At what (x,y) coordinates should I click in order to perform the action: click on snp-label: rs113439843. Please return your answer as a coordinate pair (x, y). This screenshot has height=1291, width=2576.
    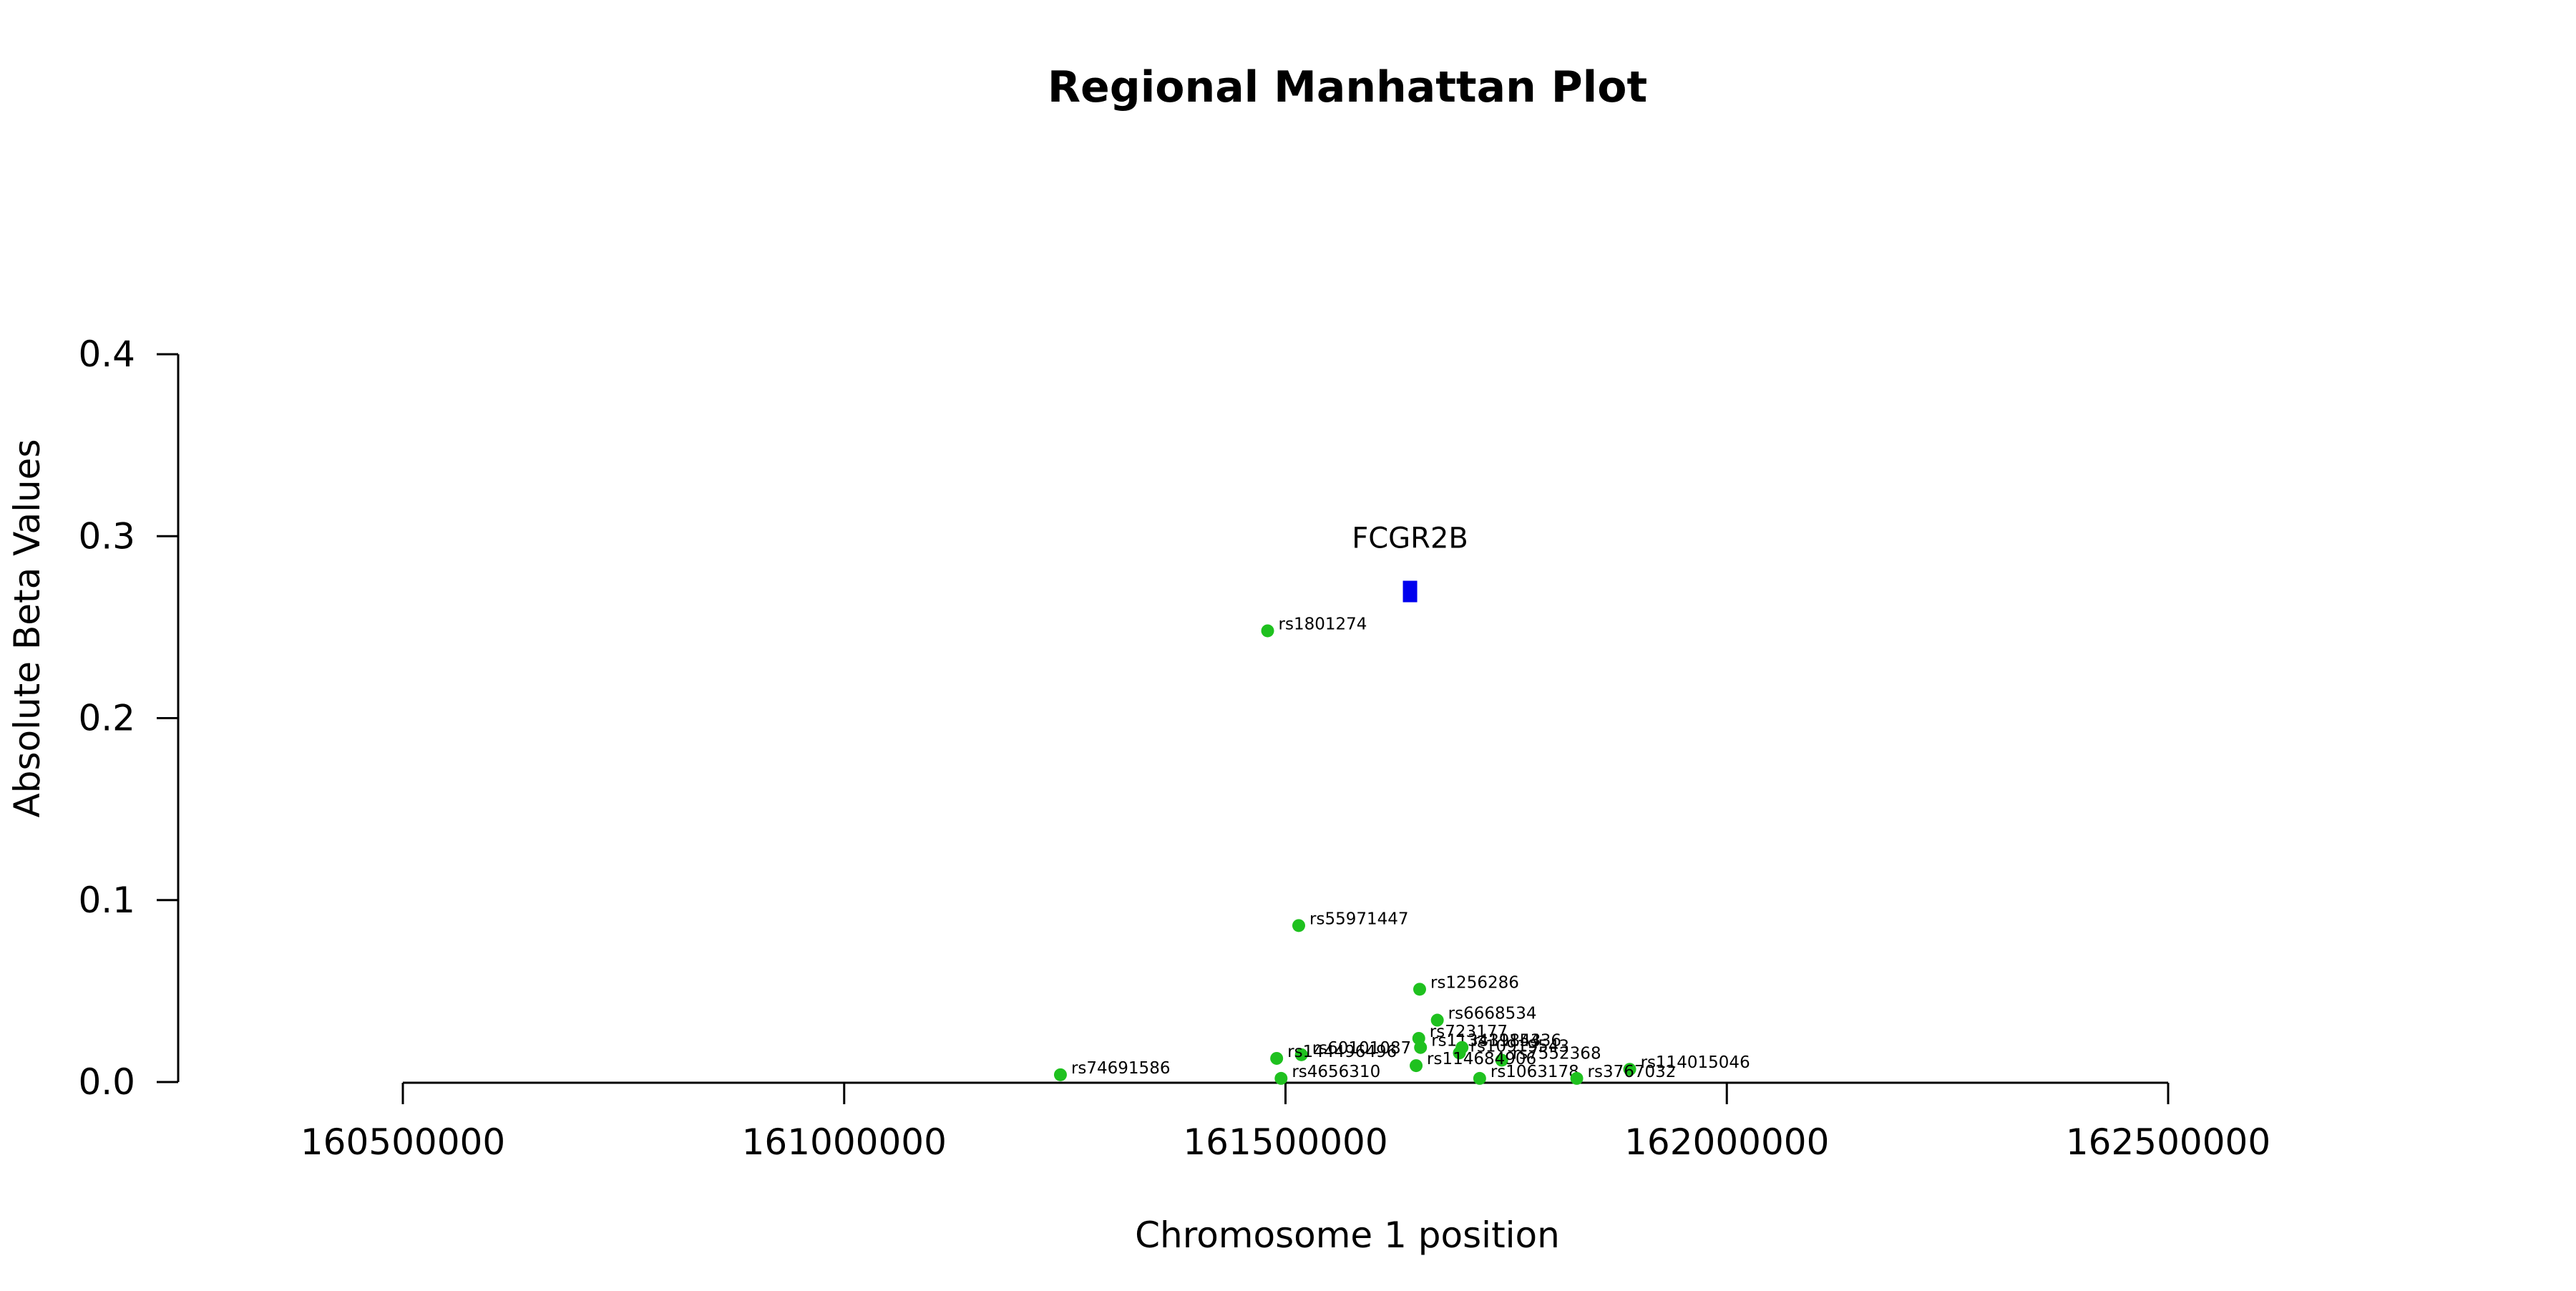
    Looking at the image, I should click on (1486, 1041).